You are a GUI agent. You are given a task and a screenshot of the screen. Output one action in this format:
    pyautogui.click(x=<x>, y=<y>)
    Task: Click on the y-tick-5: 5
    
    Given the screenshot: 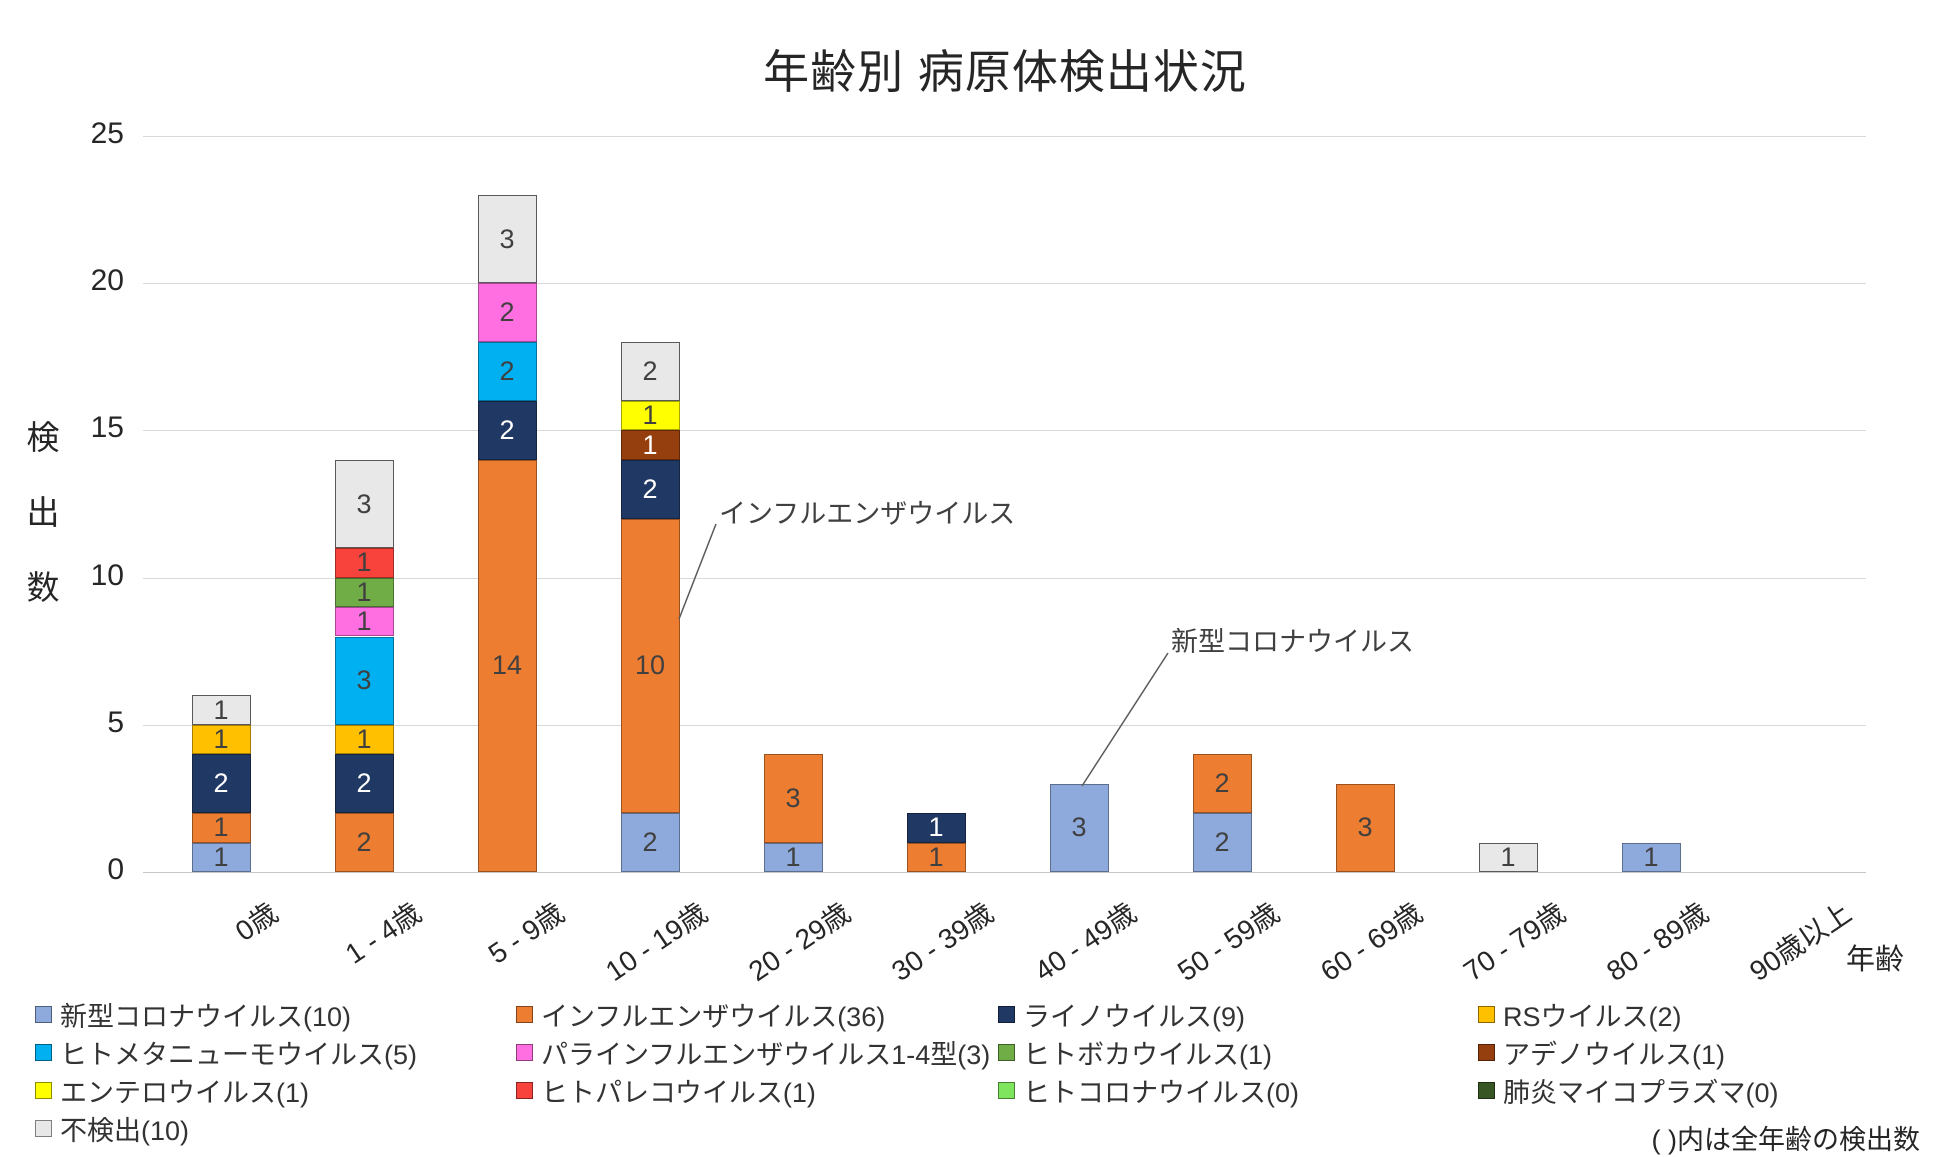 What is the action you would take?
    pyautogui.click(x=115, y=722)
    